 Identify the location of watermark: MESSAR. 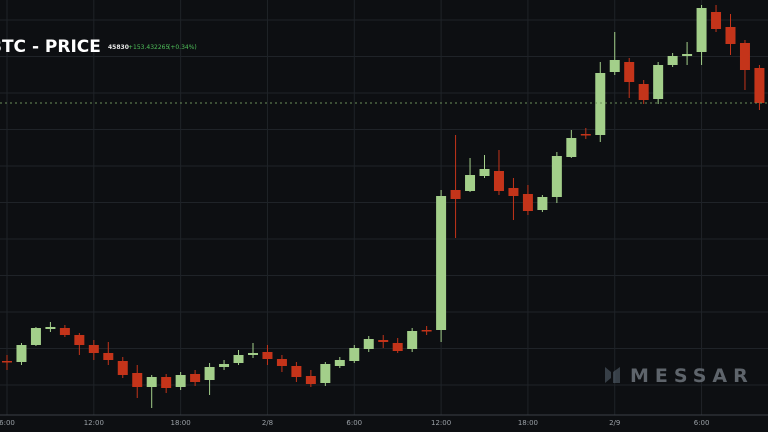
(692, 376).